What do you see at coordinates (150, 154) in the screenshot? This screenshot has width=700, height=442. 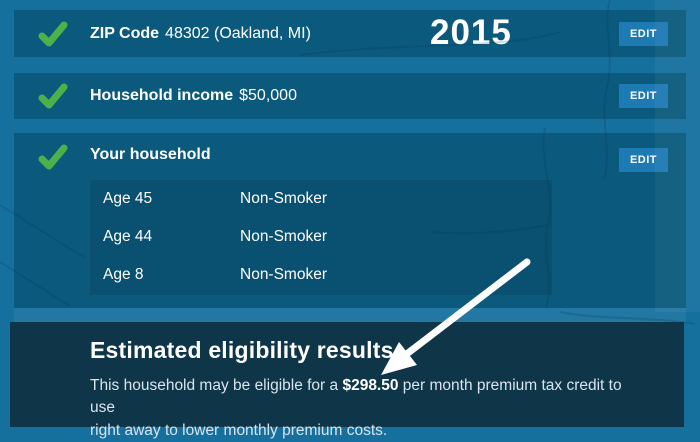 I see `your-household-label: Your household` at bounding box center [150, 154].